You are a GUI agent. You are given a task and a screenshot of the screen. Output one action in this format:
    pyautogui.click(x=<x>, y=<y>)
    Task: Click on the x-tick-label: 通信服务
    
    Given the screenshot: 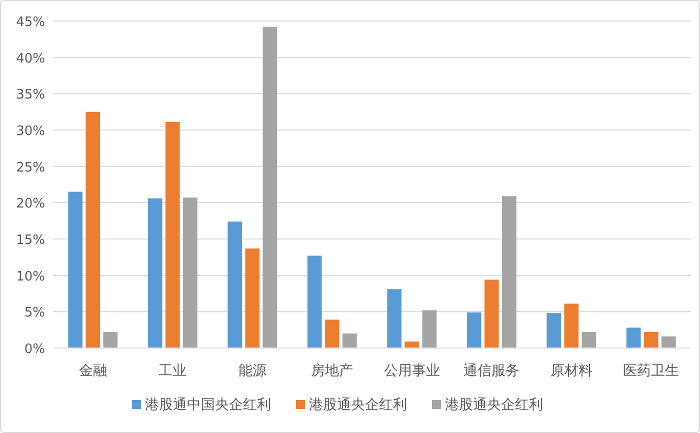 What is the action you would take?
    pyautogui.click(x=492, y=371)
    